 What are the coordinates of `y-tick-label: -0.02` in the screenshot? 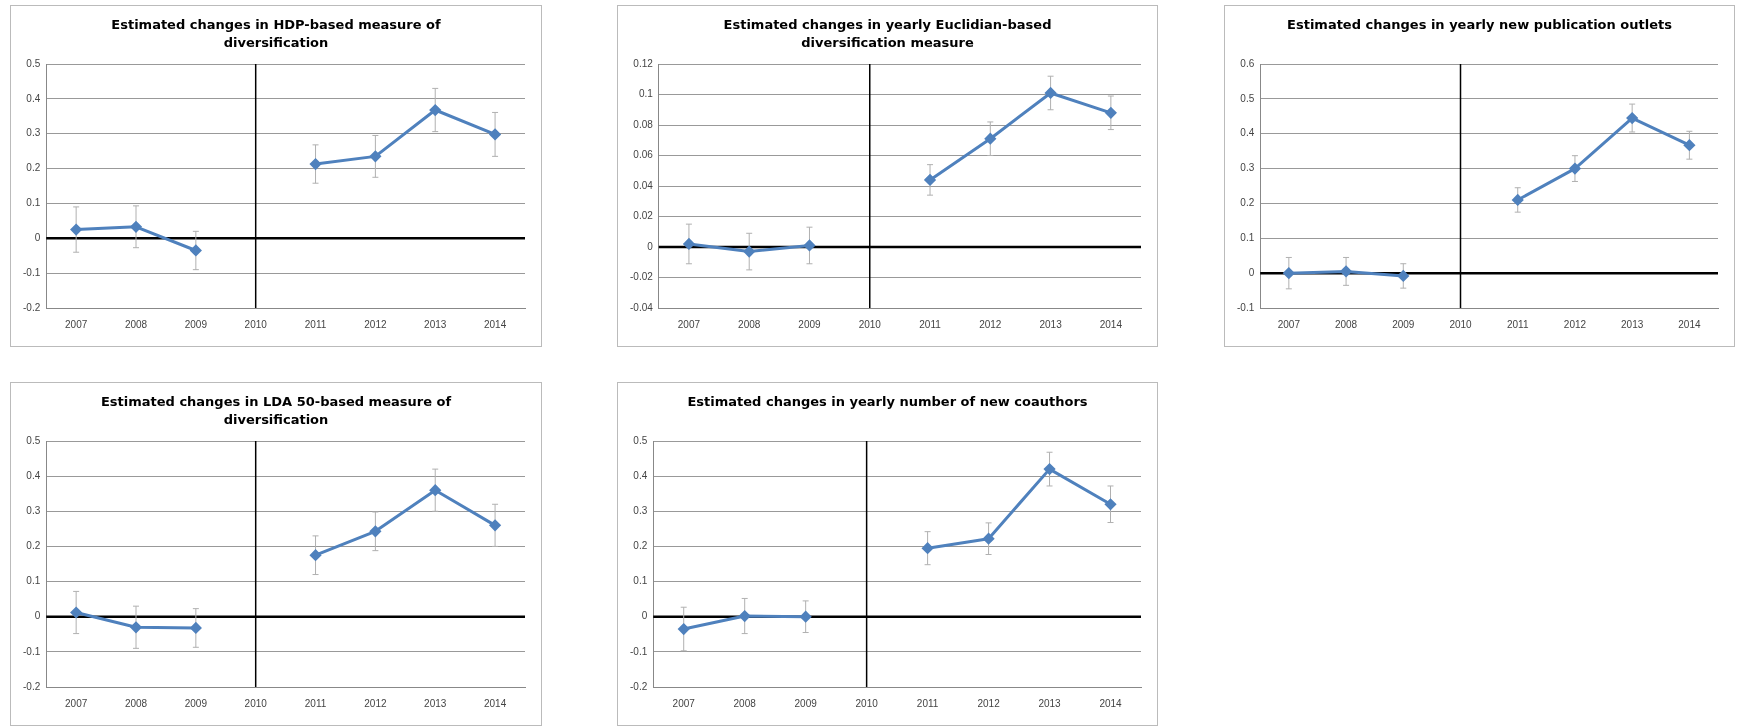 It's located at (642, 277).